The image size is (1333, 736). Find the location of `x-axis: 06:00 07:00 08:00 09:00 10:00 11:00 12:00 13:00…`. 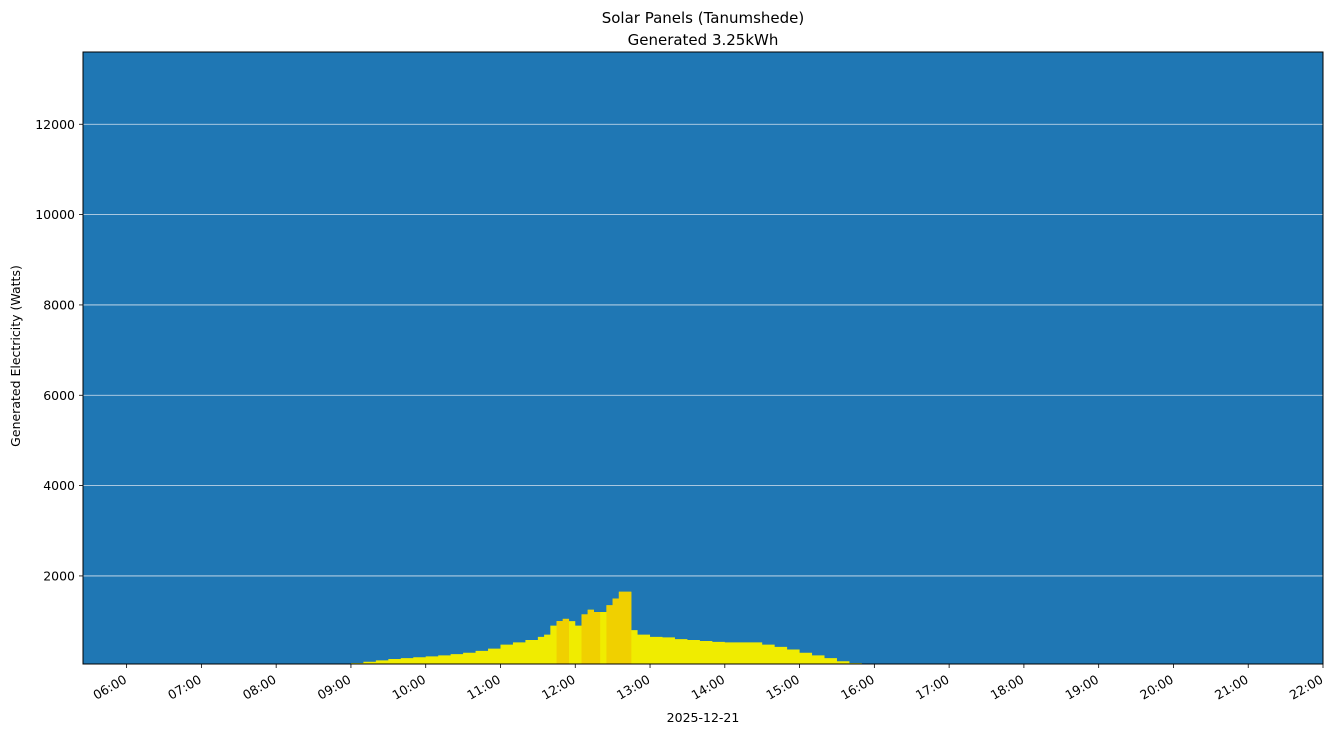

x-axis: 06:00 07:00 08:00 09:00 10:00 11:00 12:00 13:00… is located at coordinates (708, 683).